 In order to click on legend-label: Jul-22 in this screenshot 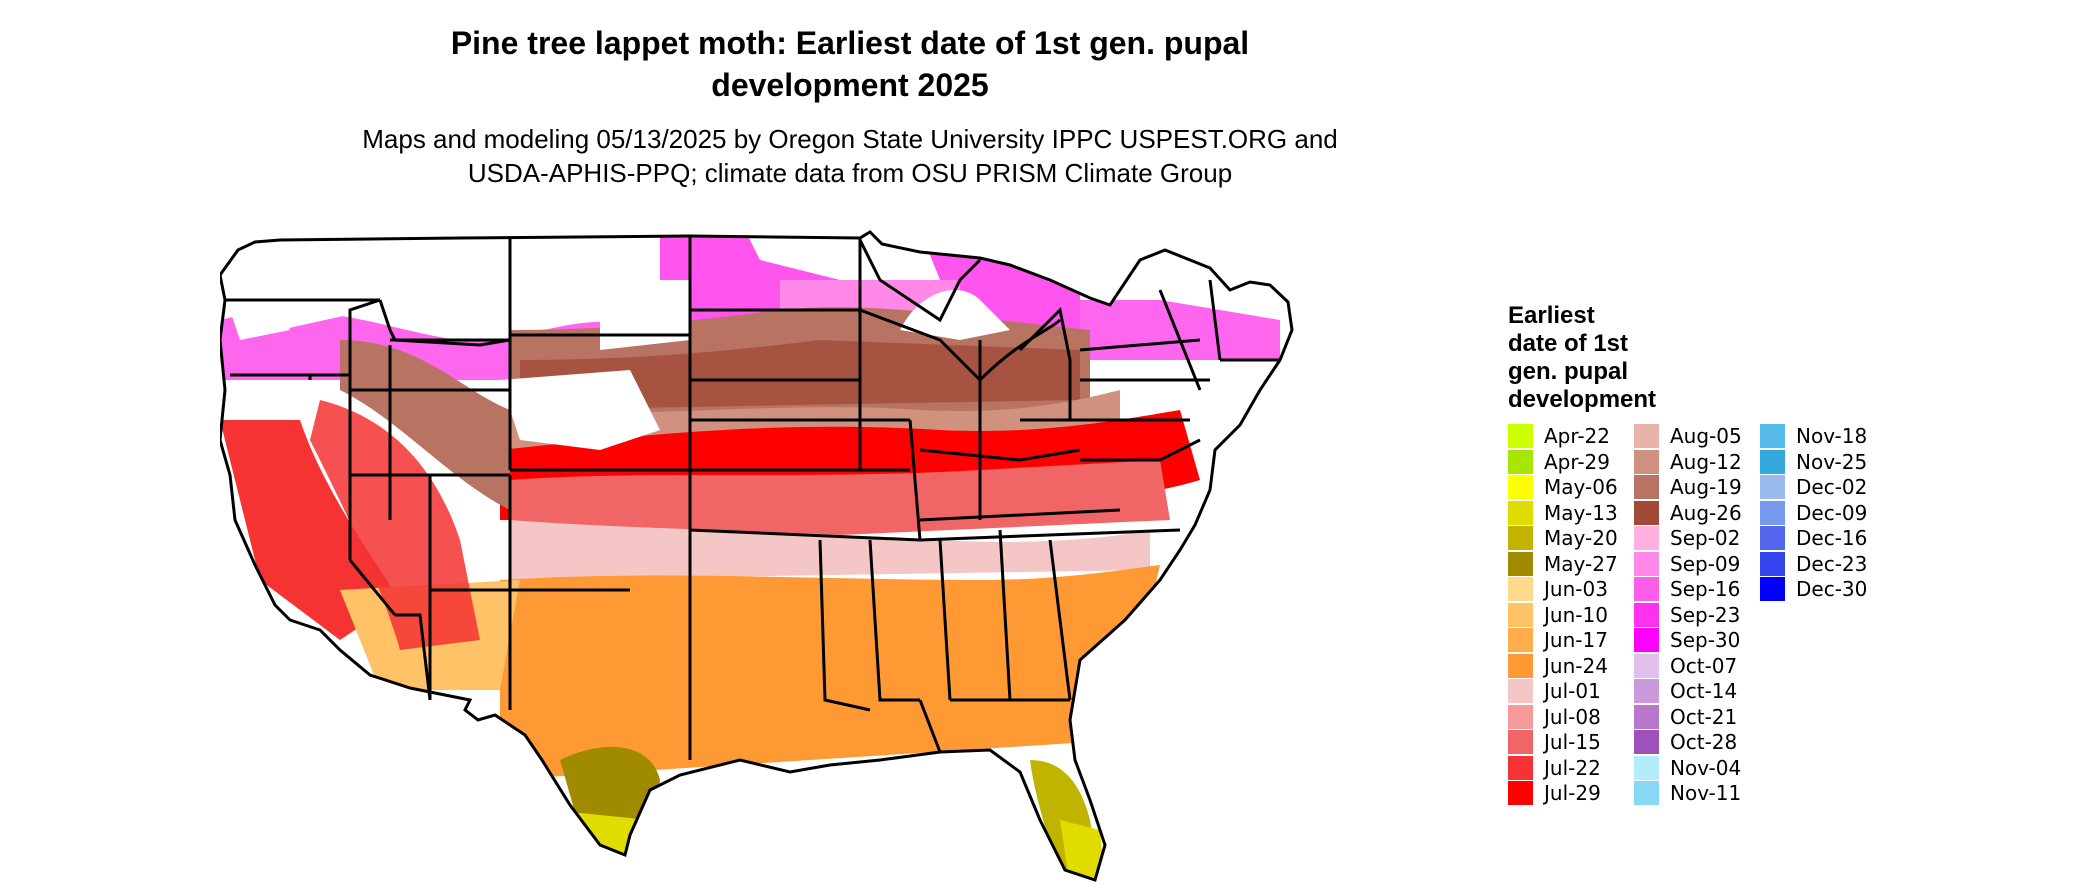, I will do `click(1572, 767)`.